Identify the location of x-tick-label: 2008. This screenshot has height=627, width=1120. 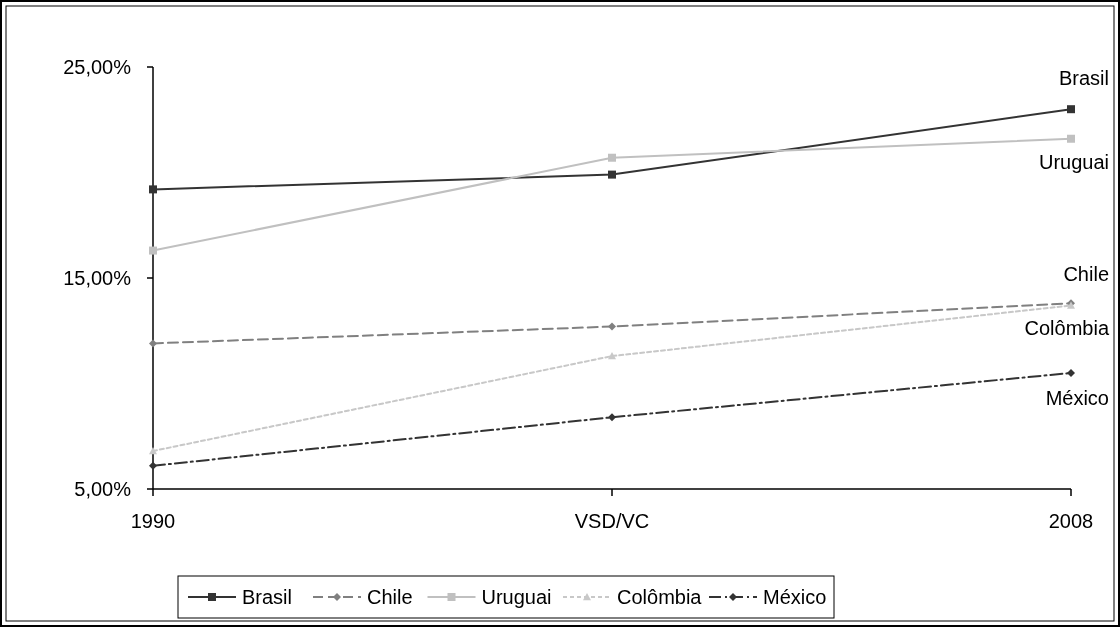
(1071, 521).